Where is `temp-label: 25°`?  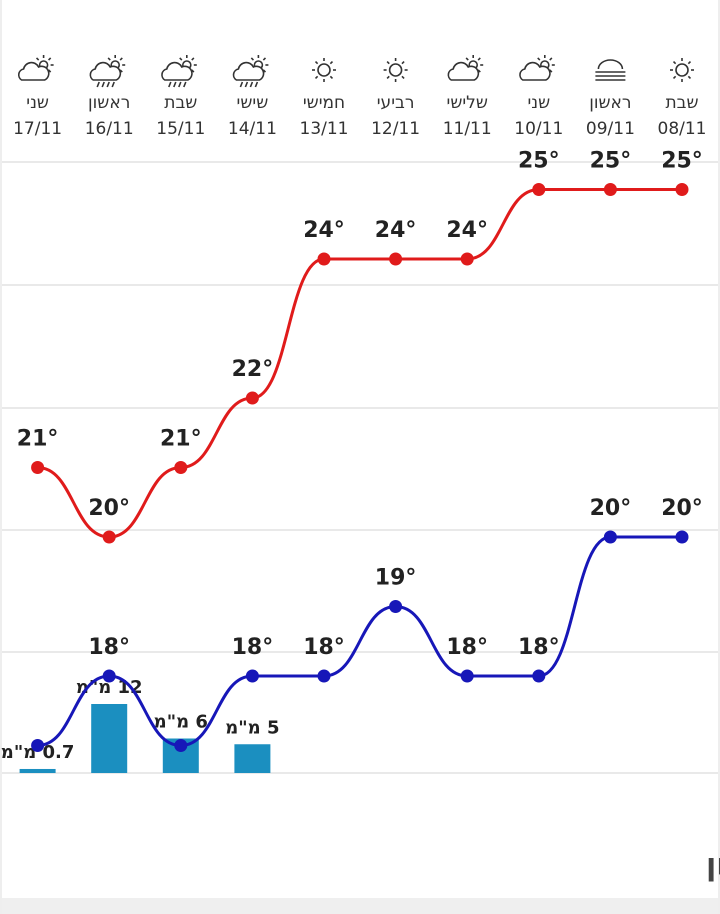
temp-label: 25° is located at coordinates (611, 161).